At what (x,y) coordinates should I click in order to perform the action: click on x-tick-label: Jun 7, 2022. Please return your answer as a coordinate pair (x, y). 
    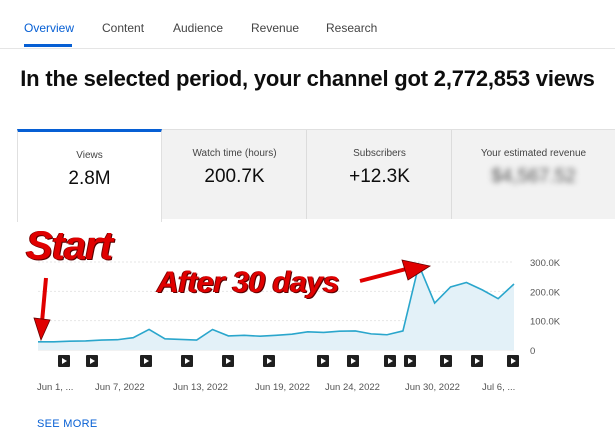
    Looking at the image, I should click on (120, 387).